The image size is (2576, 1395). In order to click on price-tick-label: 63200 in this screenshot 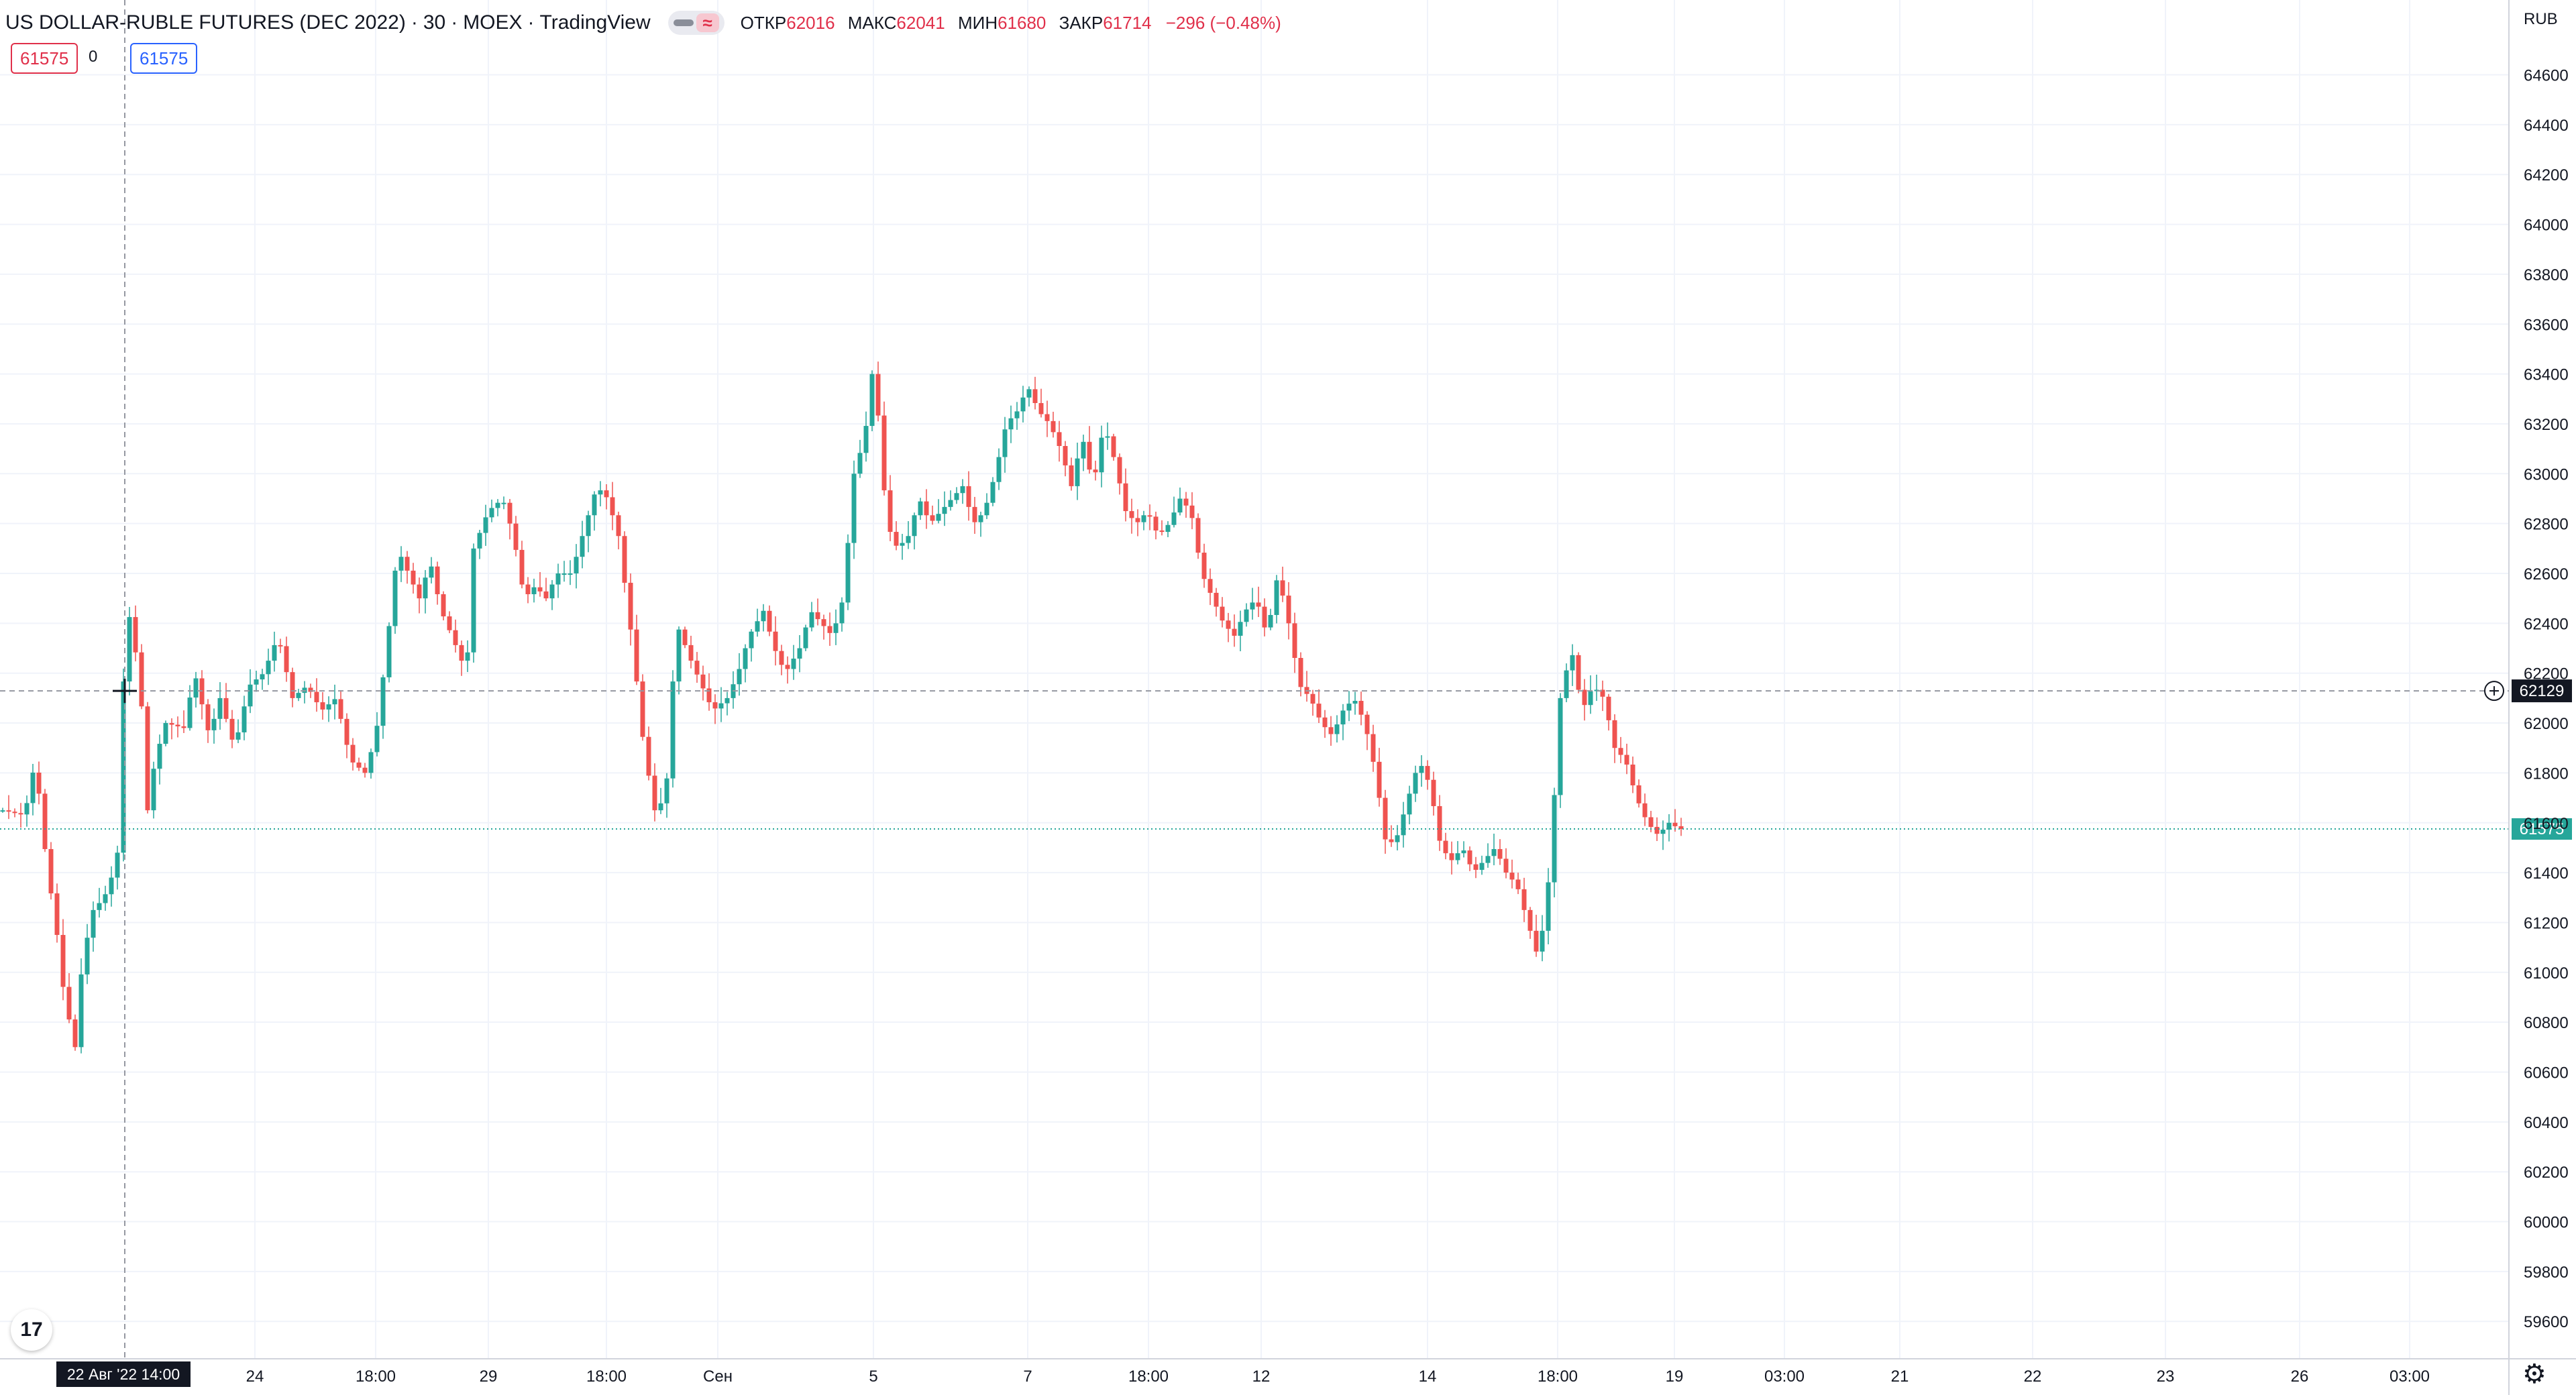, I will do `click(2546, 425)`.